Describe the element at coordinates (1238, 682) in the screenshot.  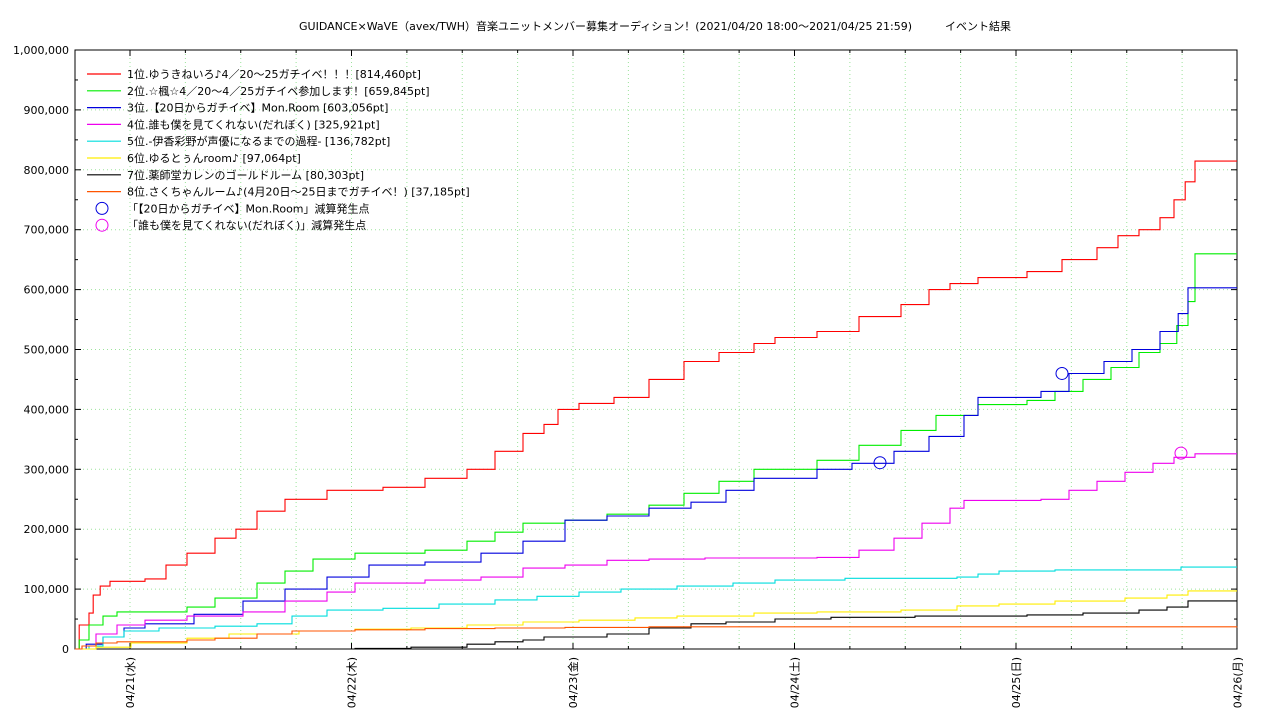
I see `x-tick-label: 04/26(月)` at that location.